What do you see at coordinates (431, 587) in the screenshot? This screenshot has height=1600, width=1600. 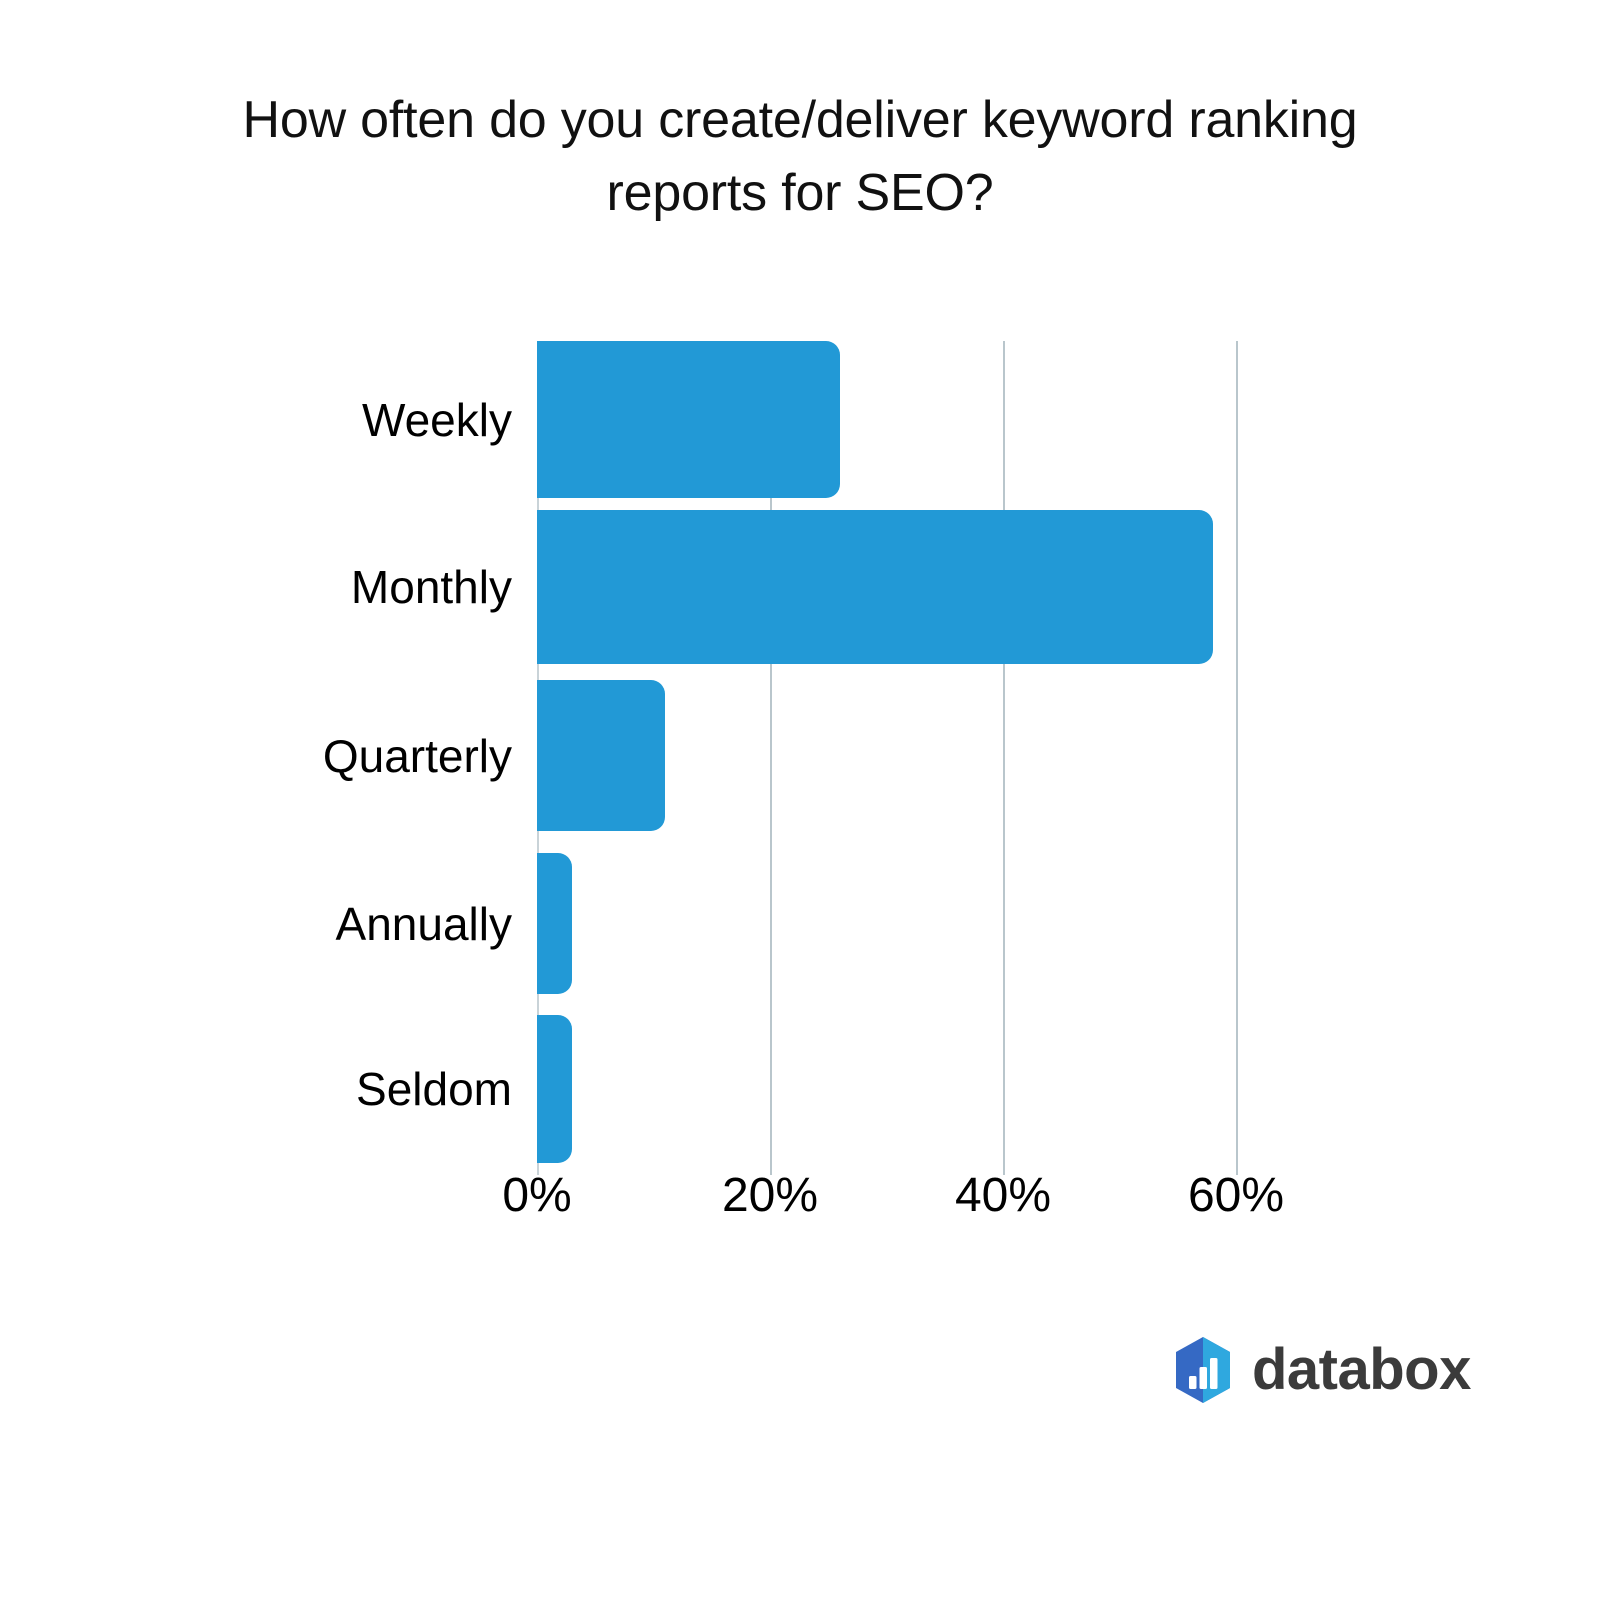 I see `category-label-monthly: Monthly` at bounding box center [431, 587].